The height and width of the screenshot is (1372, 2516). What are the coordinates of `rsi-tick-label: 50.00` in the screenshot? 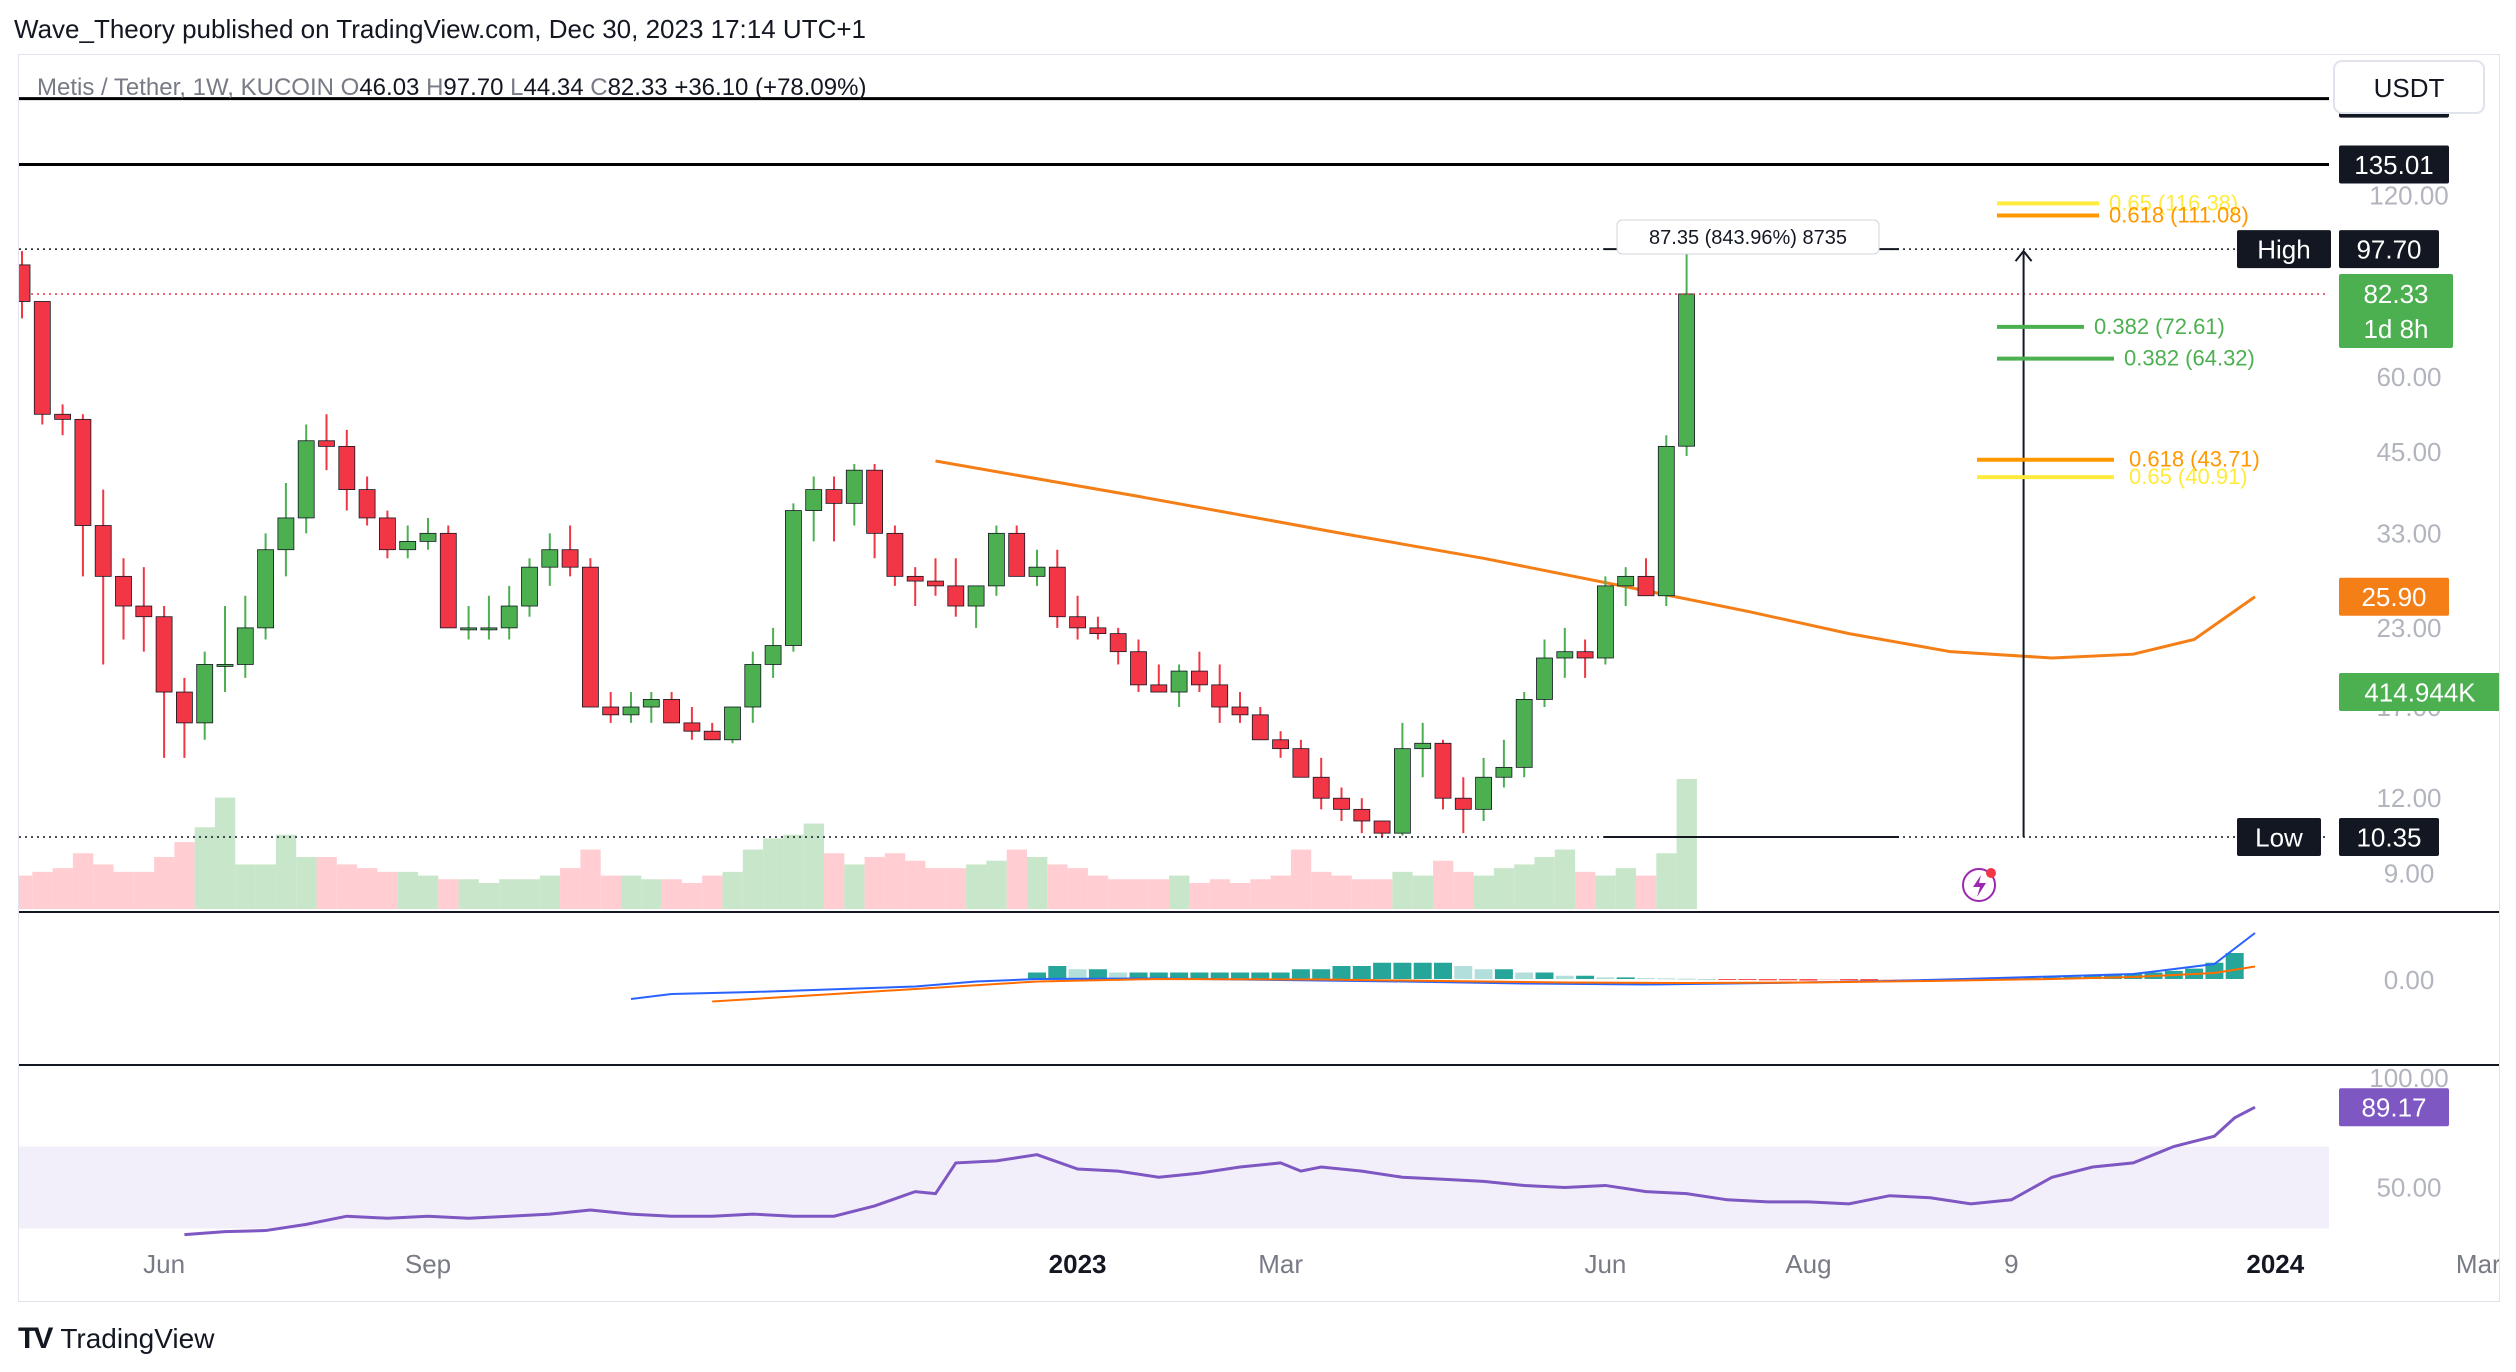 It's located at (2408, 1188).